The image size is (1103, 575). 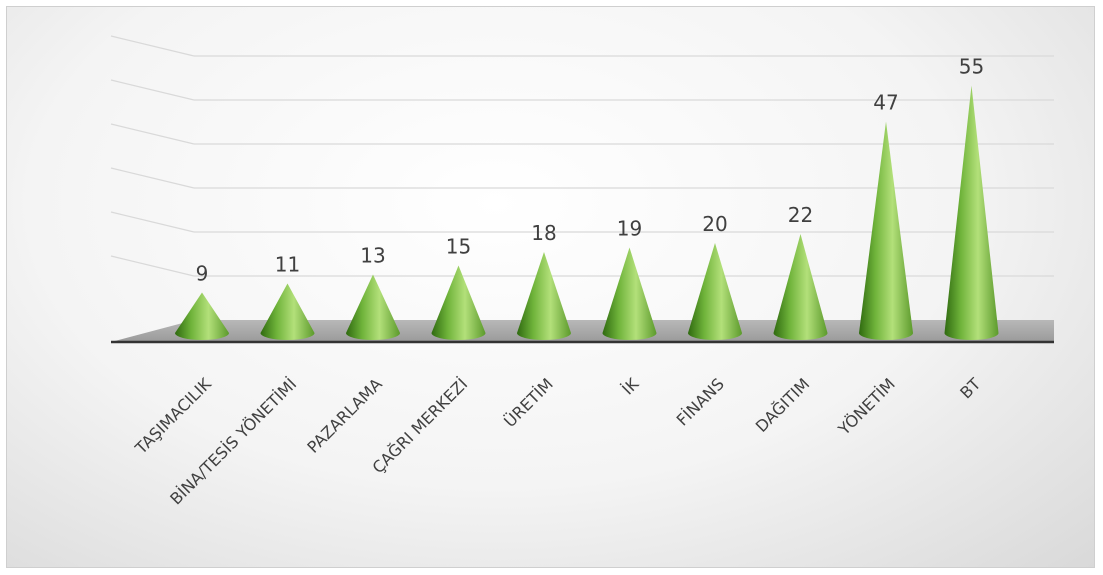 What do you see at coordinates (419, 425) in the screenshot?
I see `category-label: ÇAĞRI MERKEZİ` at bounding box center [419, 425].